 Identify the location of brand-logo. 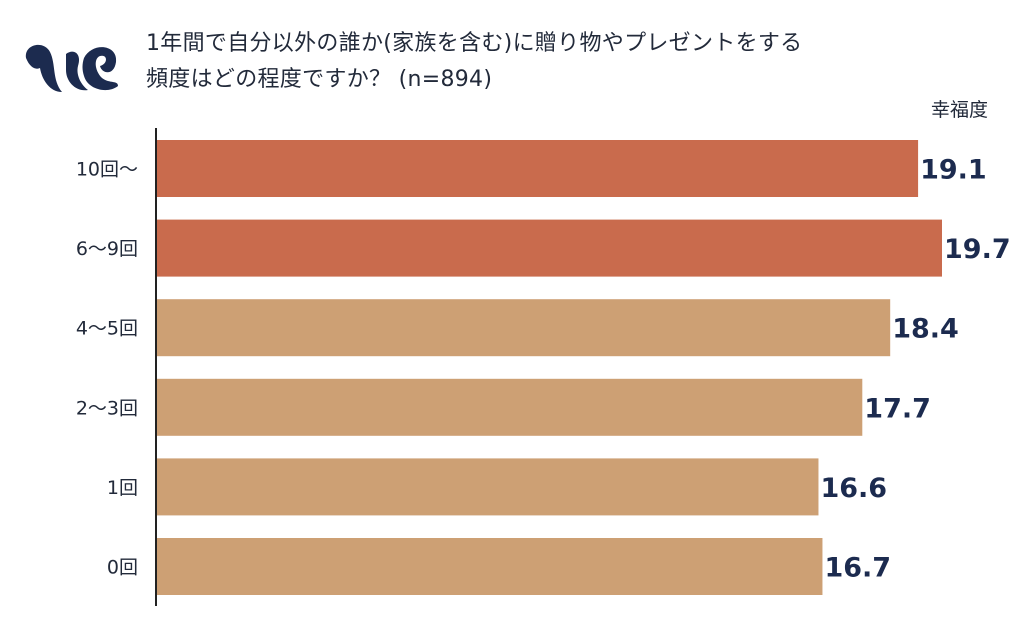
(71, 68).